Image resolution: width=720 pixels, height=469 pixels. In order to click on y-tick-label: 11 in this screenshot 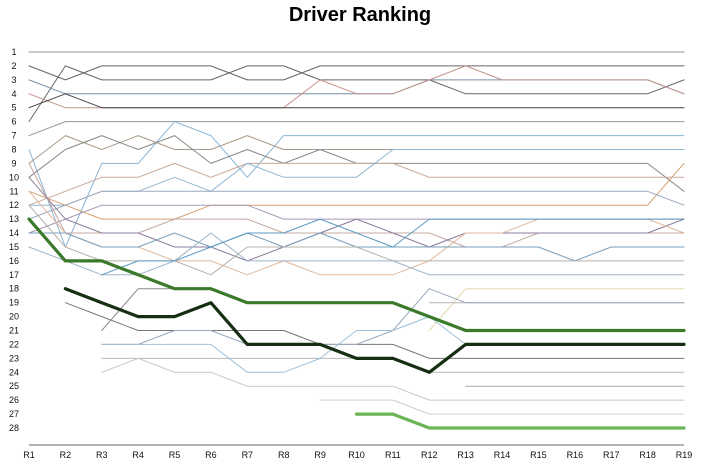, I will do `click(13, 191)`.